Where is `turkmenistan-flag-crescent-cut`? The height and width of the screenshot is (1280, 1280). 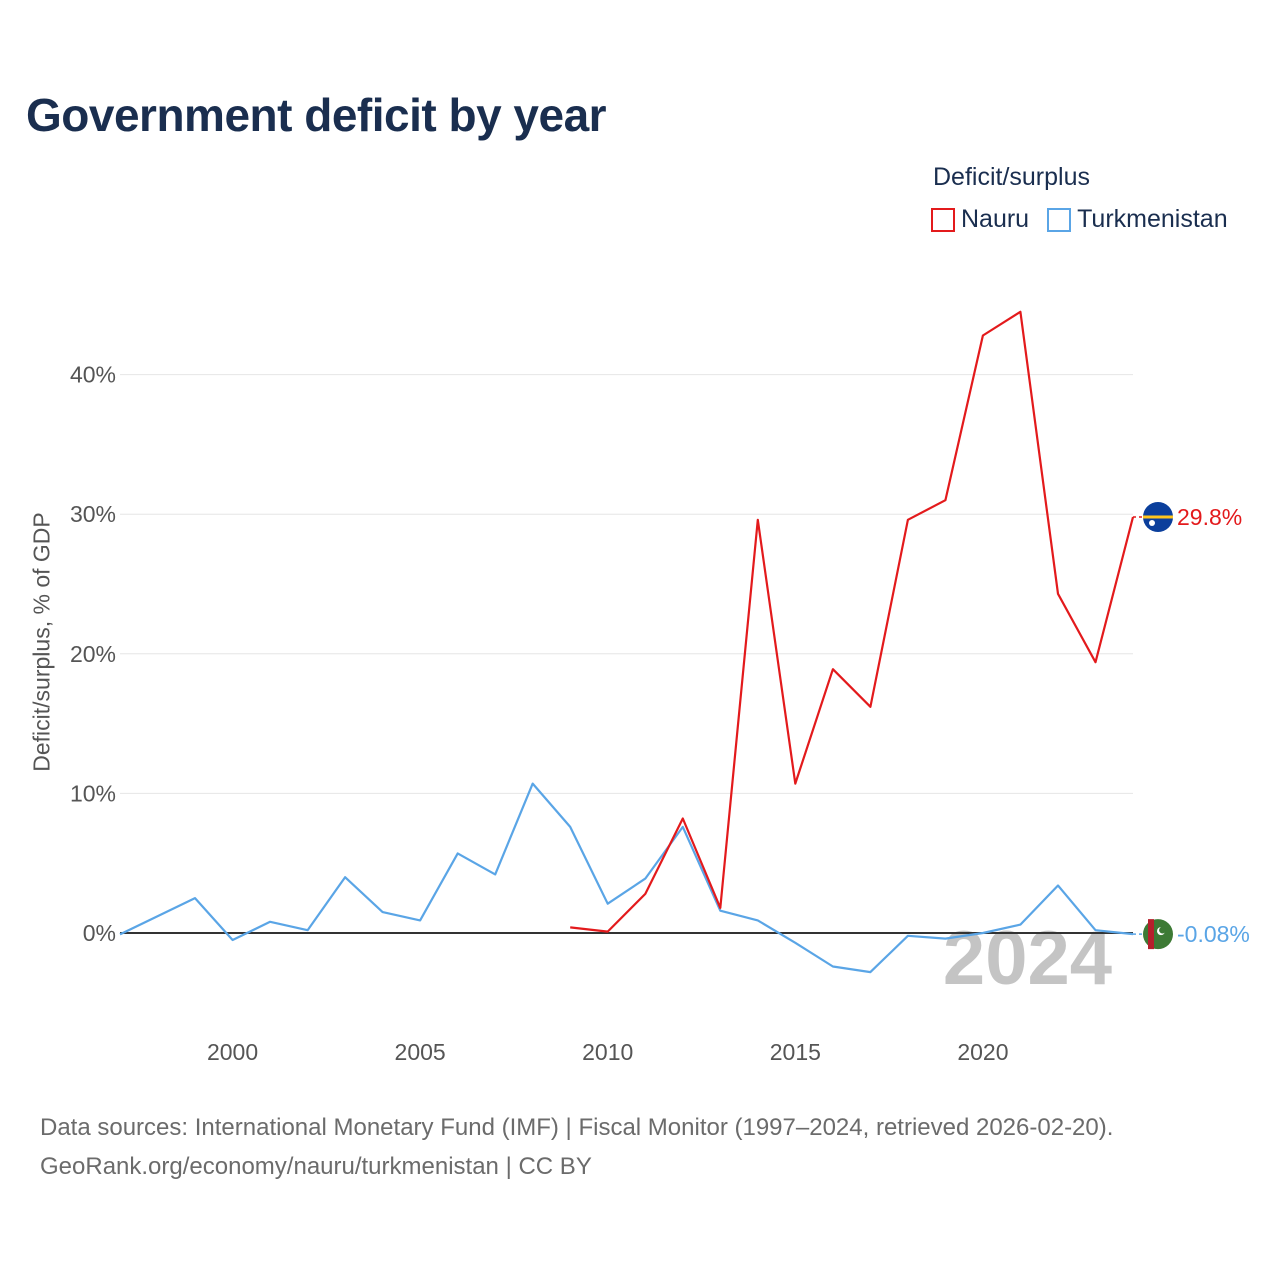
turkmenistan-flag-crescent-cut is located at coordinates (1162, 930).